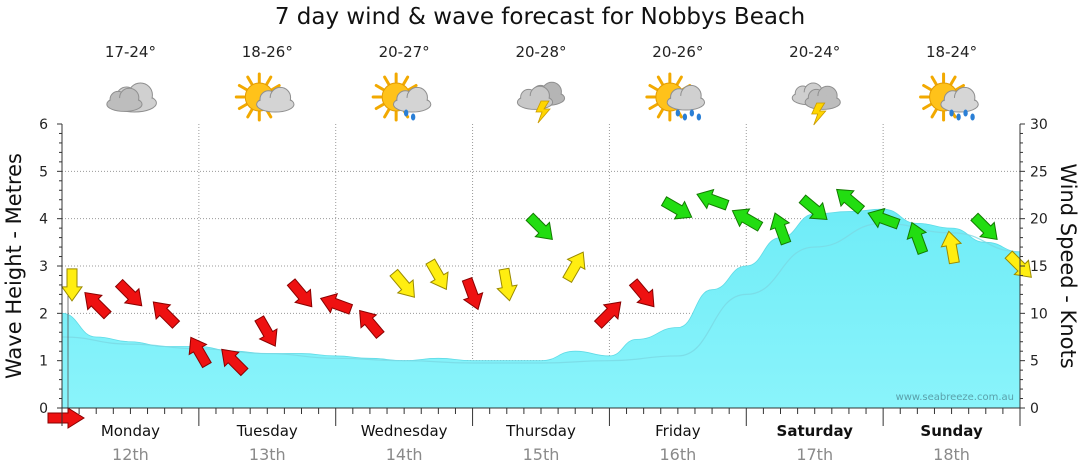 This screenshot has width=1080, height=475. What do you see at coordinates (955, 397) in the screenshot?
I see `watermark-text: www.seabreeze.com.au` at bounding box center [955, 397].